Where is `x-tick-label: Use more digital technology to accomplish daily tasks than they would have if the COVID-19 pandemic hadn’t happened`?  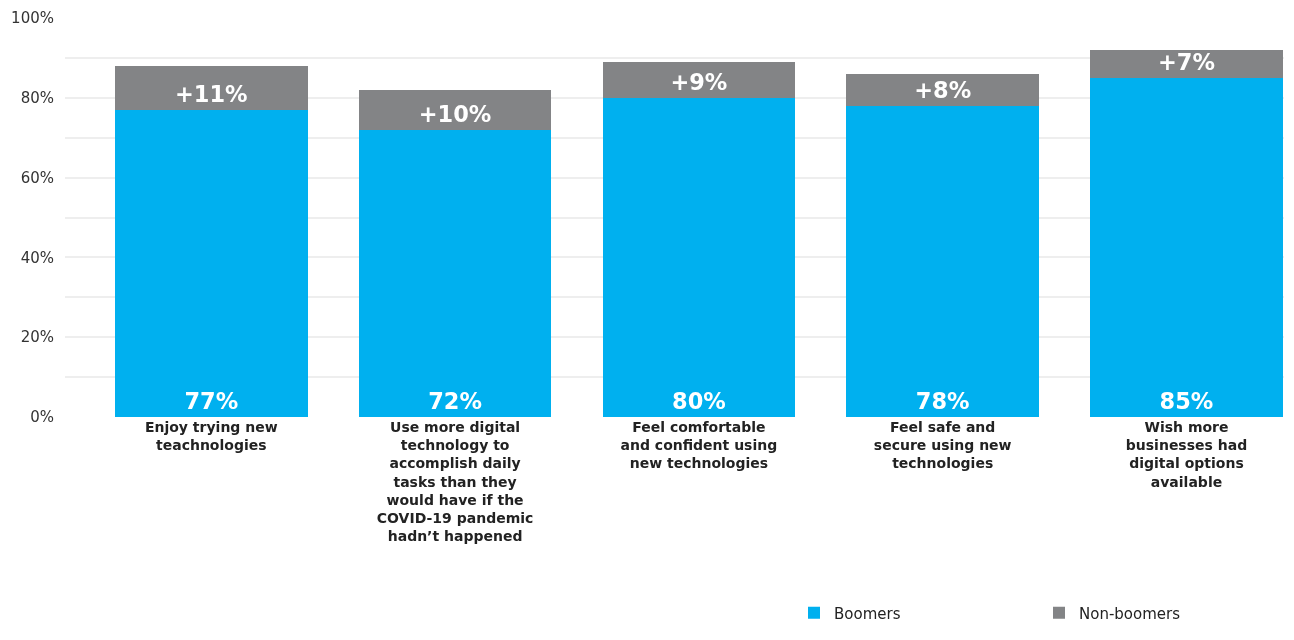 x-tick-label: Use more digital technology to accomplish daily tasks than they would have if the COVID-19 pandemic hadn’t happened is located at coordinates (455, 482).